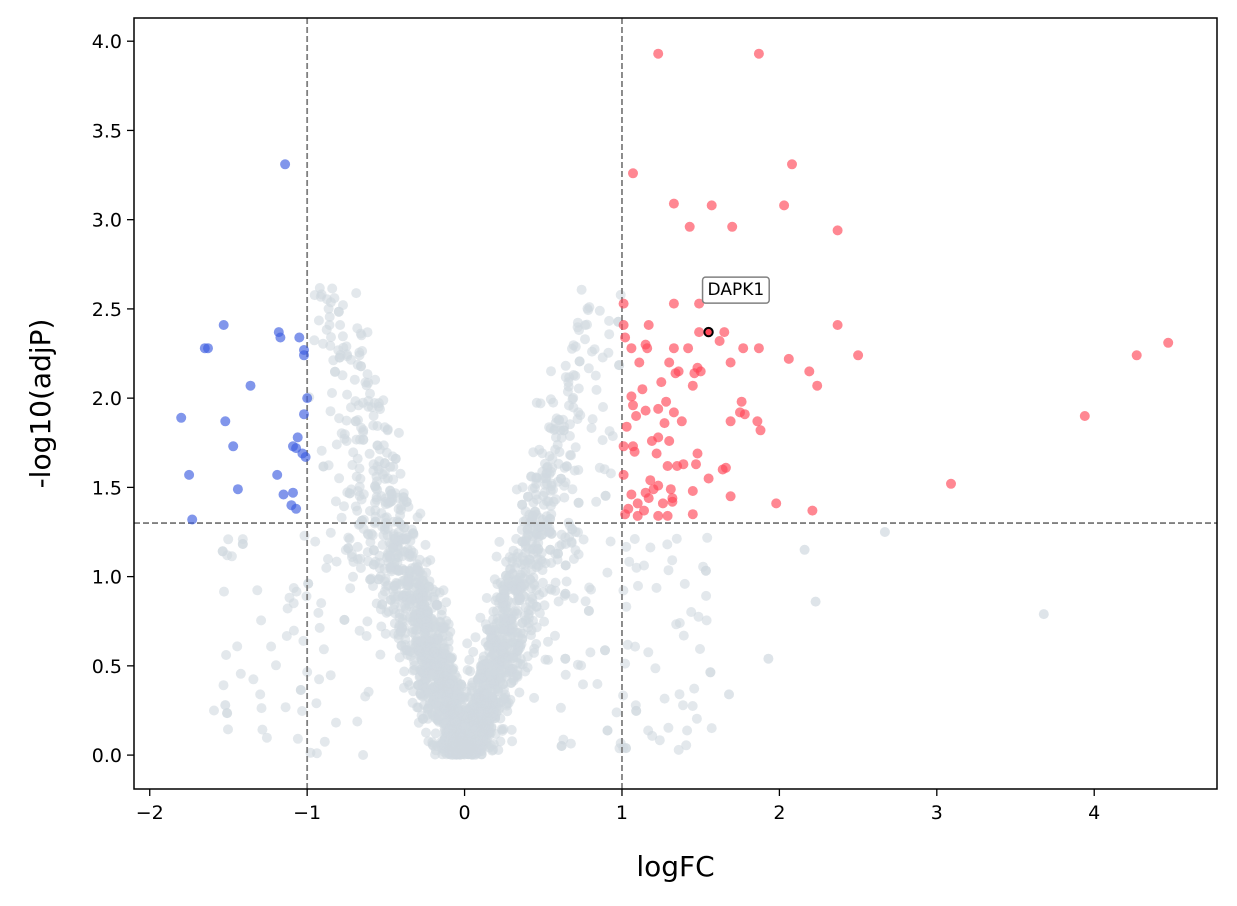 This screenshot has height=906, width=1237. What do you see at coordinates (622, 813) in the screenshot?
I see `x-tick-label: 1` at bounding box center [622, 813].